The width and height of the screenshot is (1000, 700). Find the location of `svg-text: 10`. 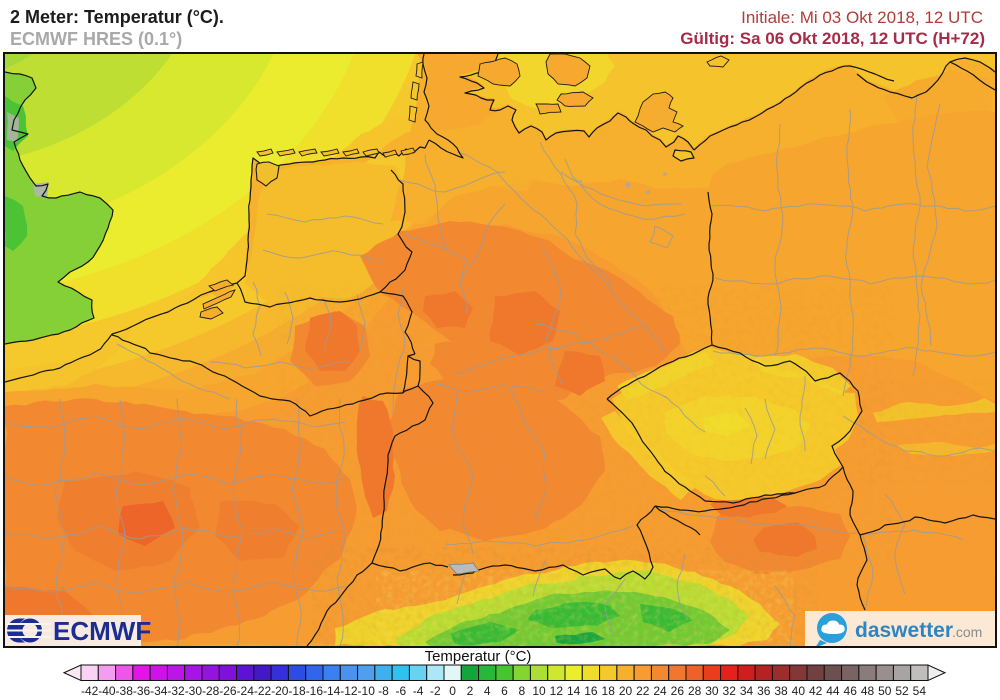

svg-text: 10 is located at coordinates (539, 691).